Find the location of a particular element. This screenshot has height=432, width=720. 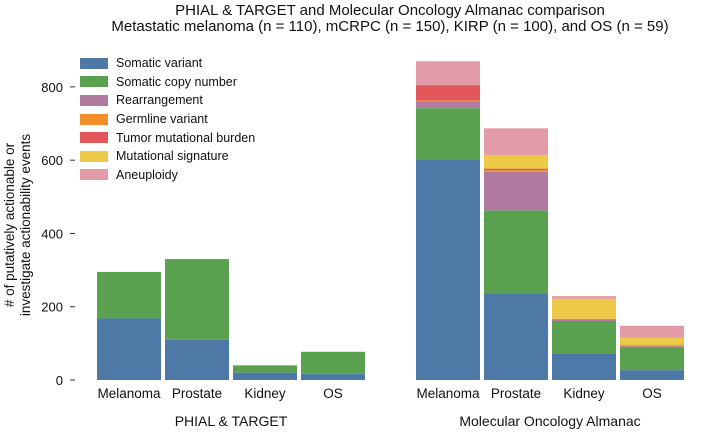

y-tick-label: 400 is located at coordinates (52, 233).